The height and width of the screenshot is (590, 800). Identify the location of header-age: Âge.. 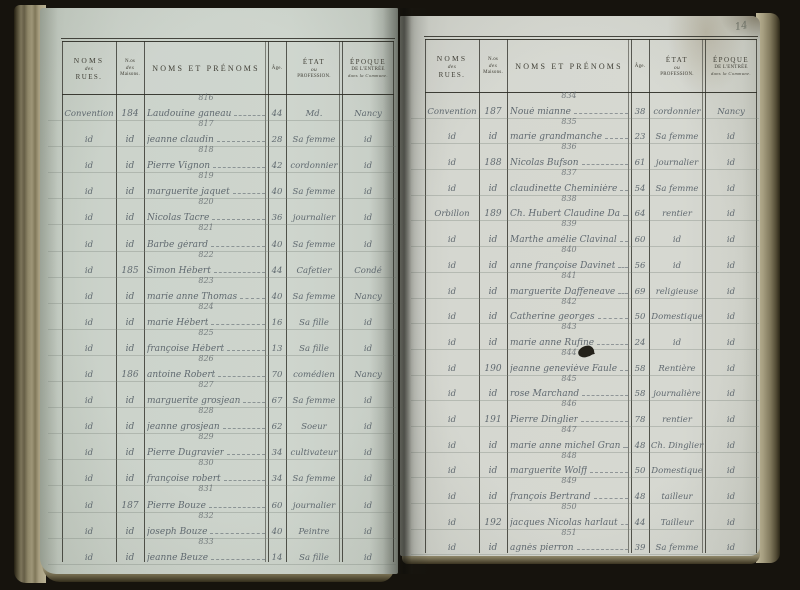
(277, 68).